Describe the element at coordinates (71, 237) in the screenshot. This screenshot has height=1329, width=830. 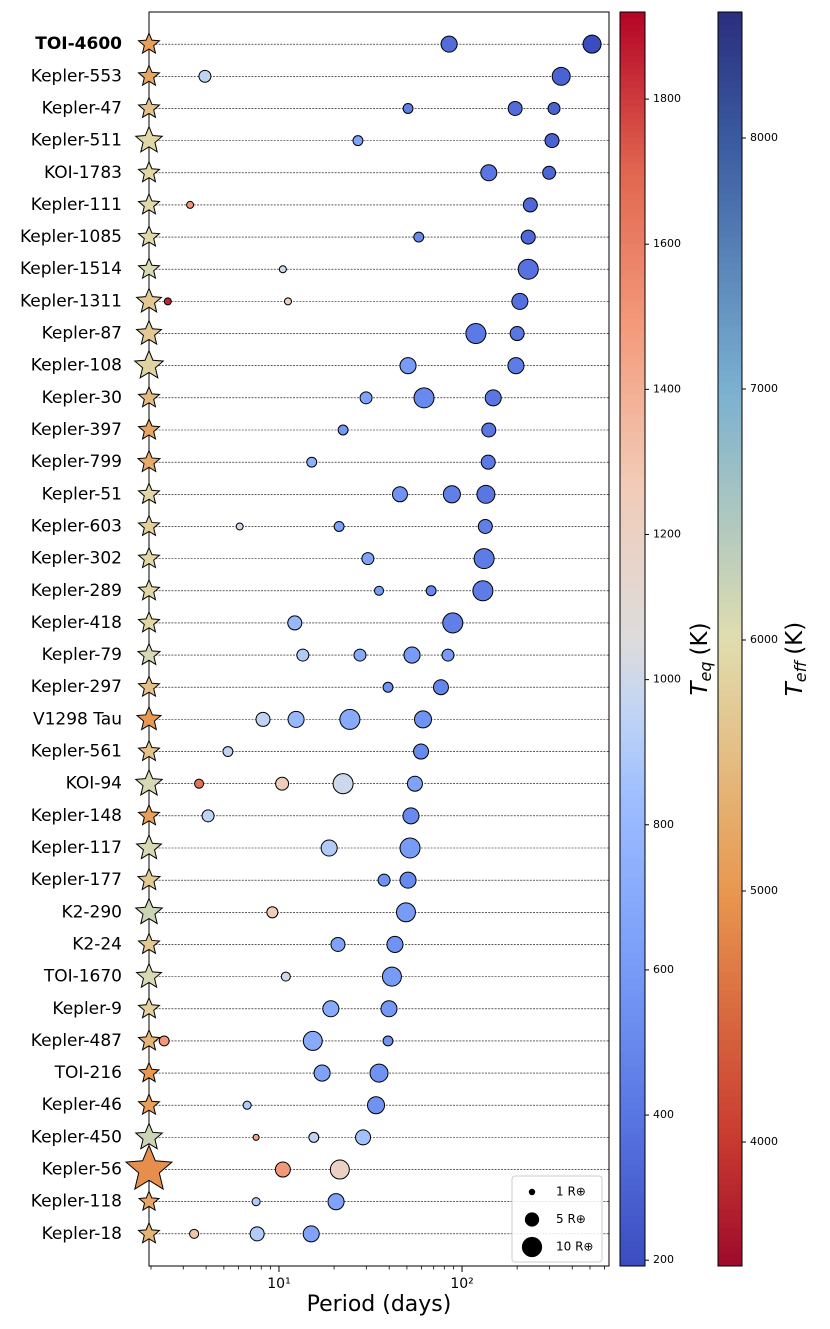
I see `system-name: Kepler-1085` at that location.